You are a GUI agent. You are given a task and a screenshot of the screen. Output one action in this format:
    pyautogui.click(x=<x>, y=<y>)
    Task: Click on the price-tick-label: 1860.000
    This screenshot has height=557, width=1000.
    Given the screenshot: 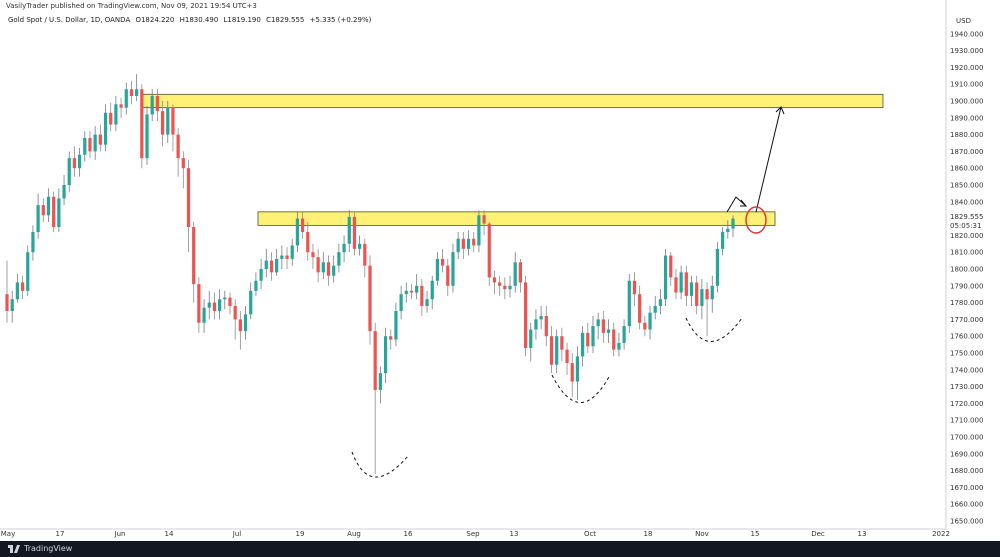 What is the action you would take?
    pyautogui.click(x=966, y=169)
    